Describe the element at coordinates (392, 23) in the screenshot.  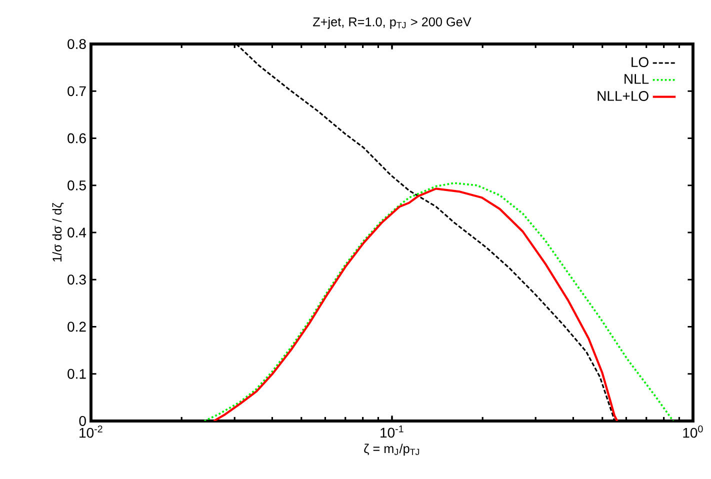
I see `chart-title: Z+jet, R=1.0, p$_{TJ}$ > 200 GeV` at that location.